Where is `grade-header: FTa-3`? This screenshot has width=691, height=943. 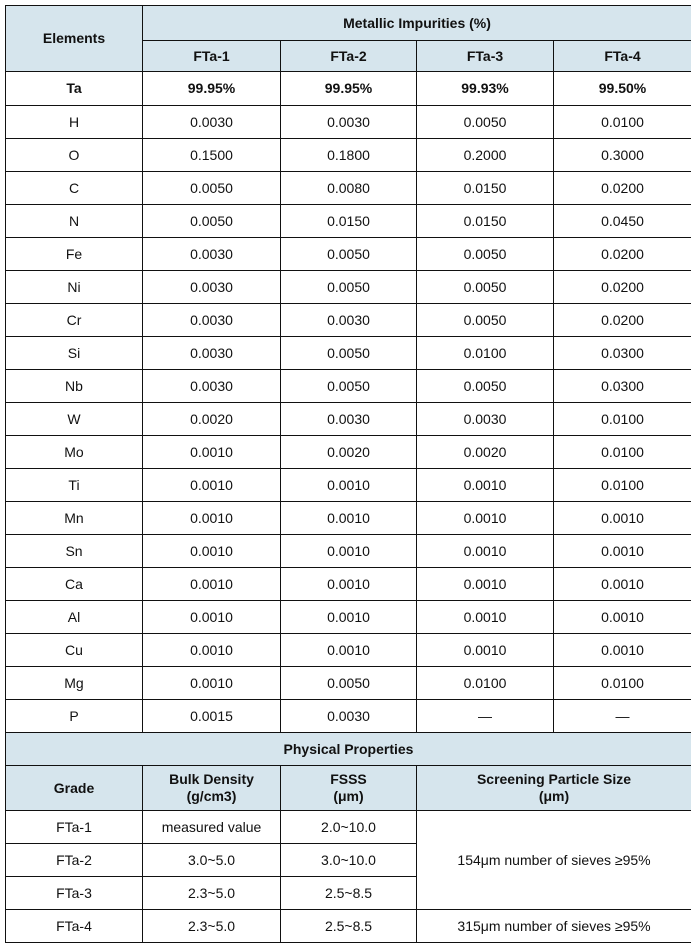
grade-header: FTa-3 is located at coordinates (485, 56).